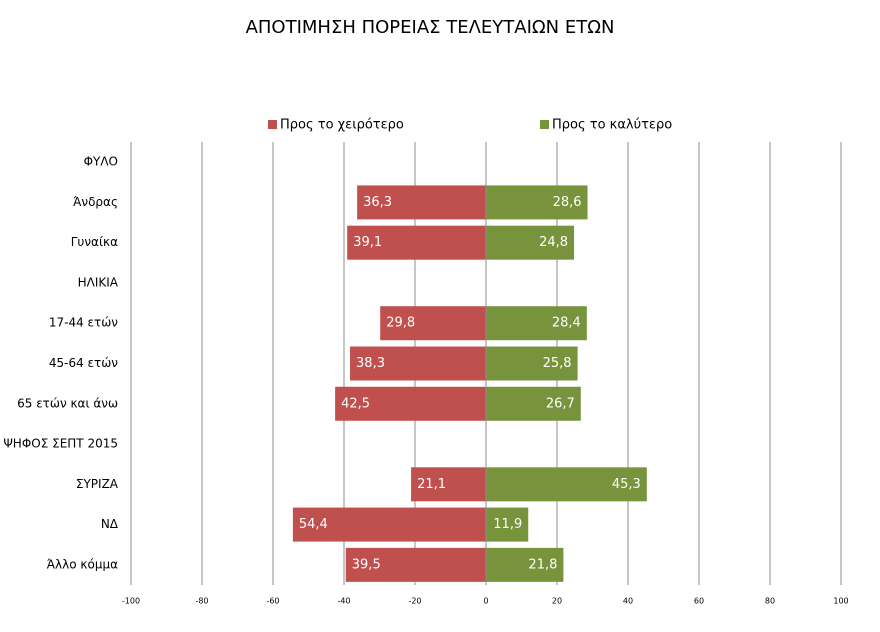 This screenshot has width=880, height=632. What do you see at coordinates (95, 202) in the screenshot?
I see `y-tick-label: Άνδρας` at bounding box center [95, 202].